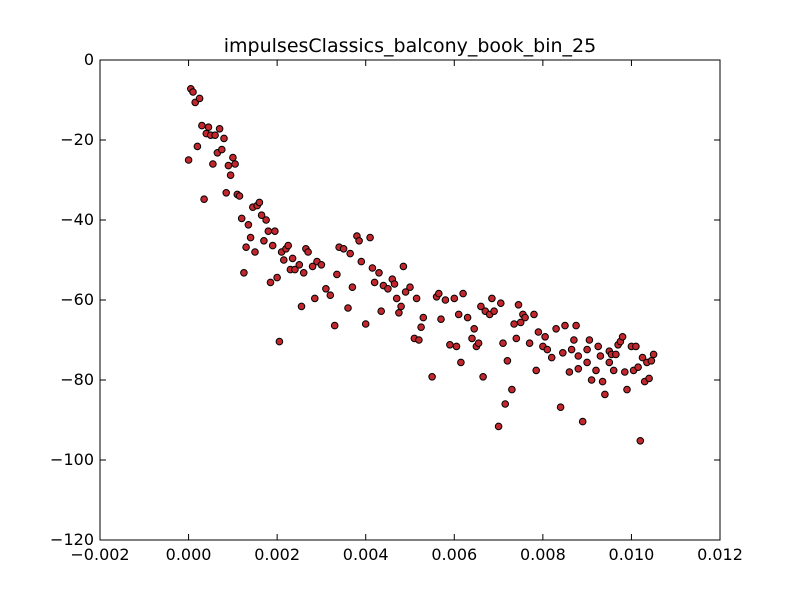  What do you see at coordinates (72, 539) in the screenshot?
I see `y-tick-label: −120` at bounding box center [72, 539].